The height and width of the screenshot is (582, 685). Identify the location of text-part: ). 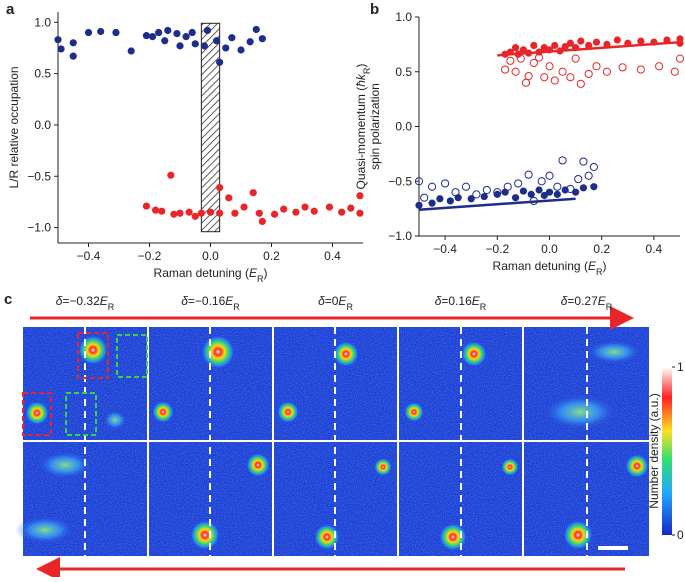
(361, 66).